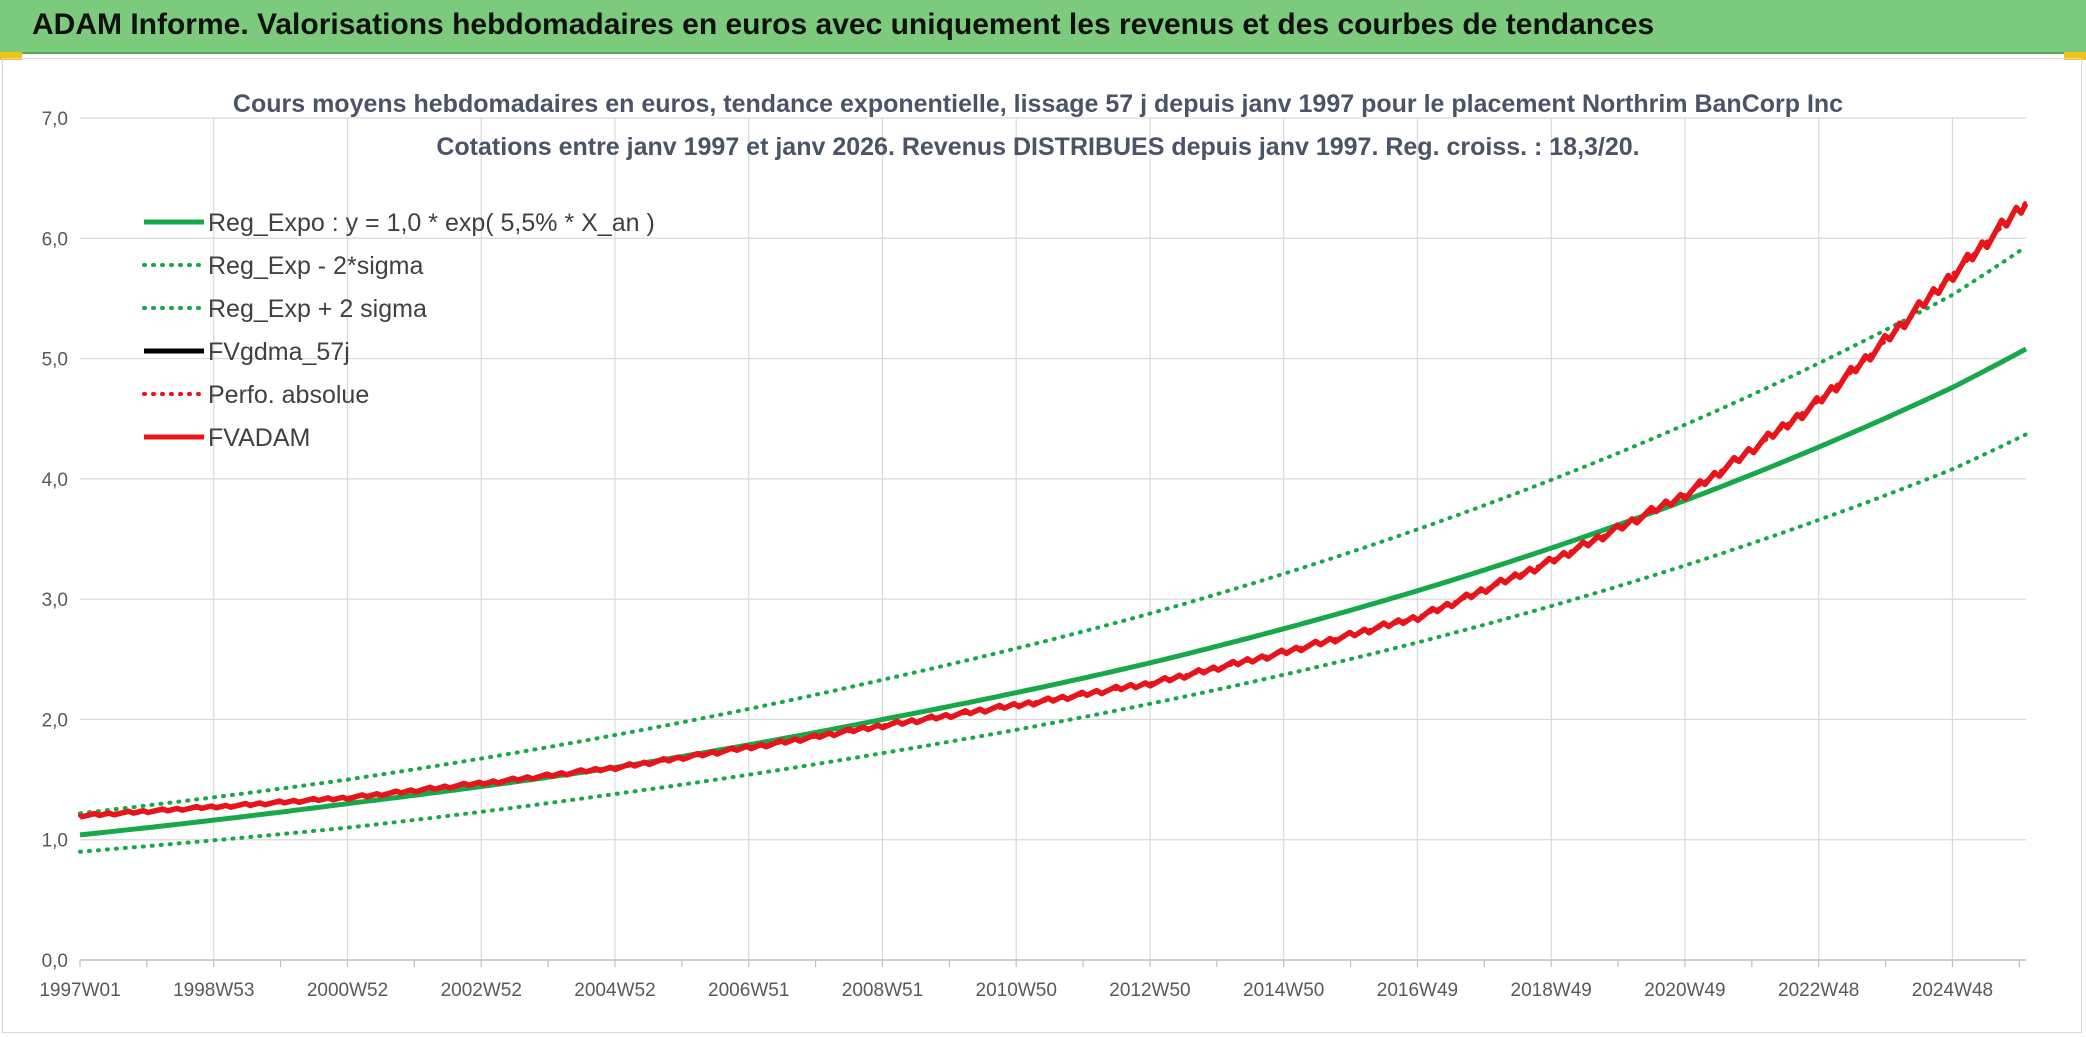 This screenshot has width=2086, height=1037. I want to click on x-tick-label: 2004W52, so click(614, 990).